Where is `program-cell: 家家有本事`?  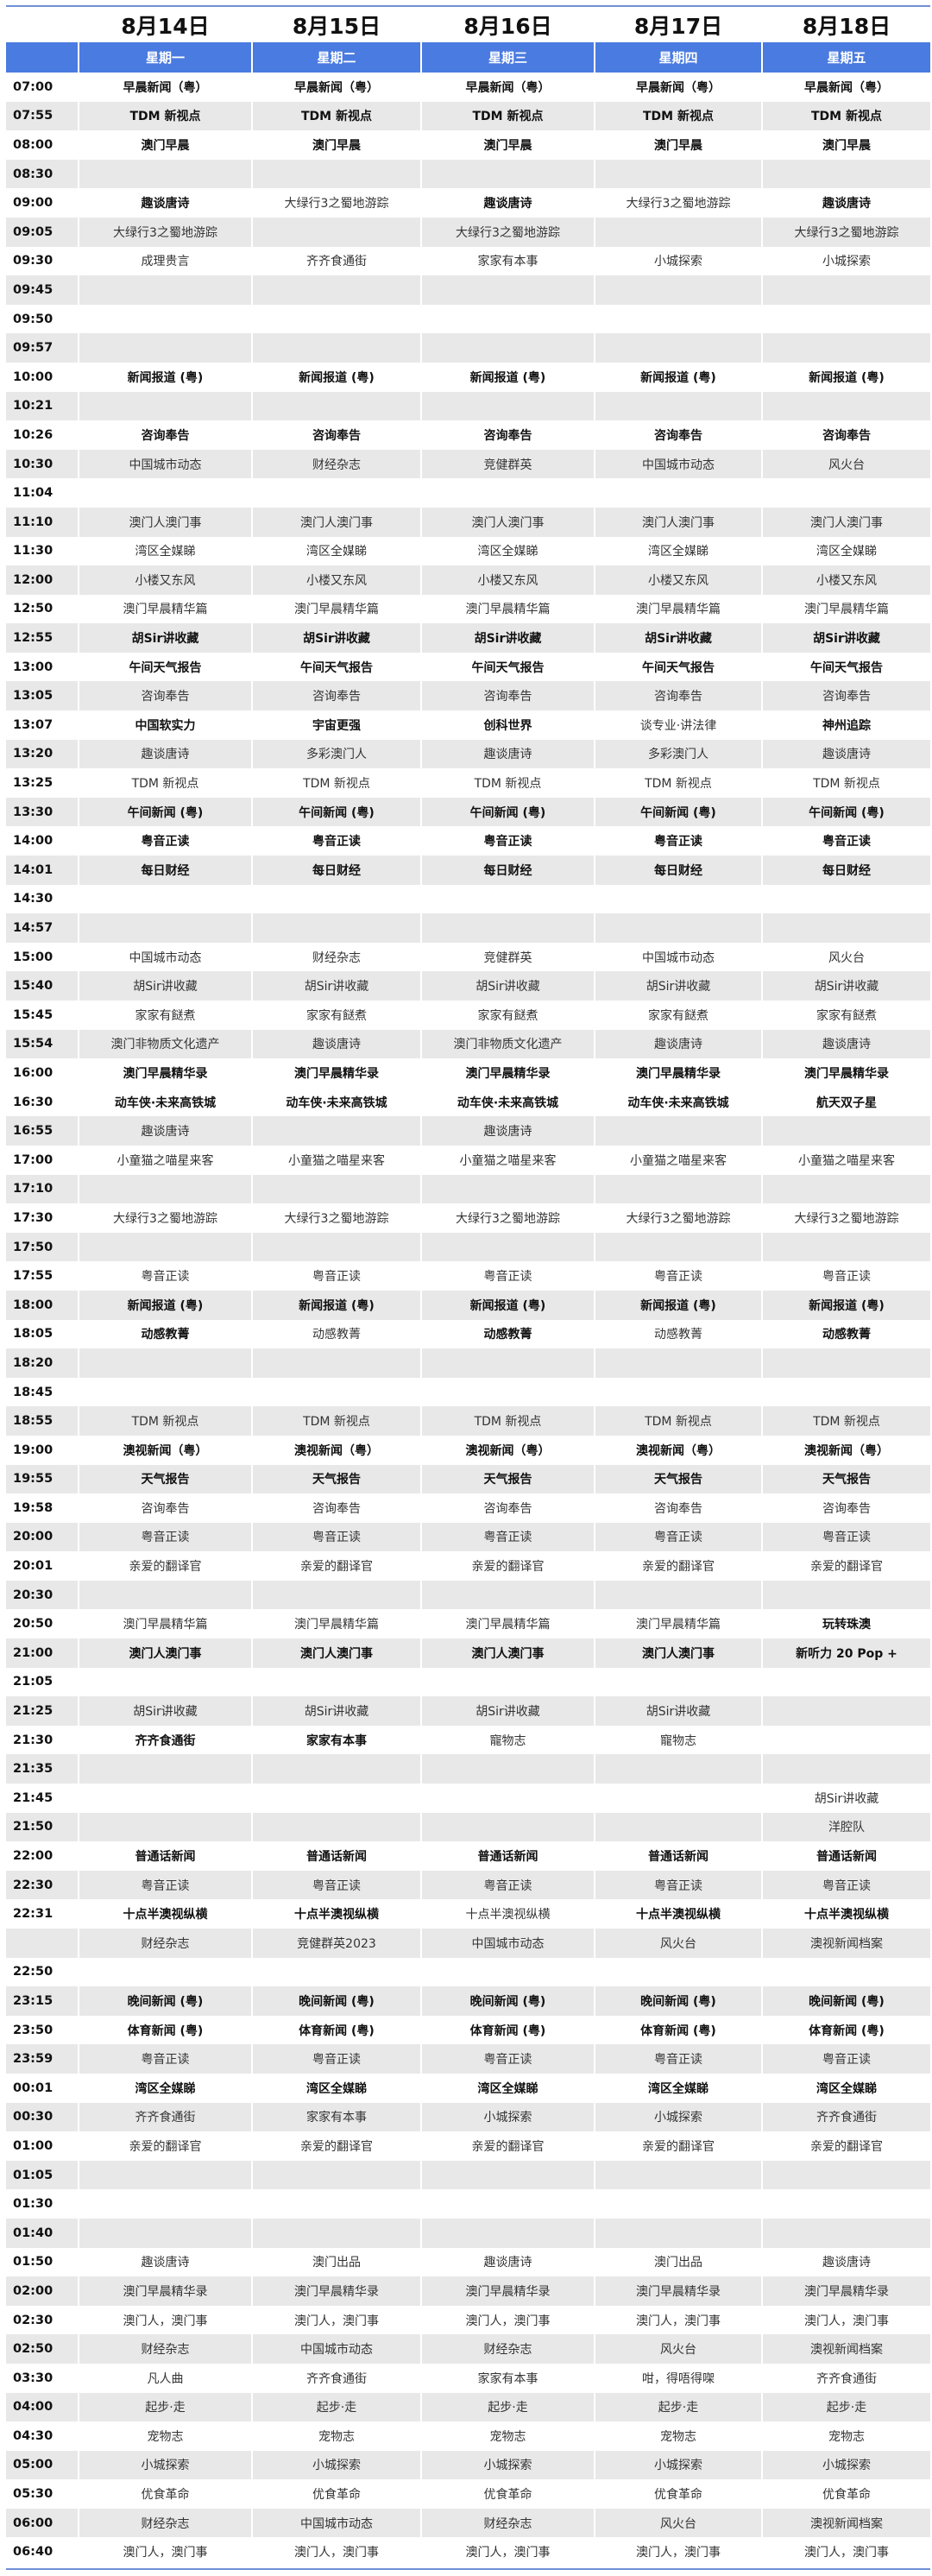 program-cell: 家家有本事 is located at coordinates (507, 2378).